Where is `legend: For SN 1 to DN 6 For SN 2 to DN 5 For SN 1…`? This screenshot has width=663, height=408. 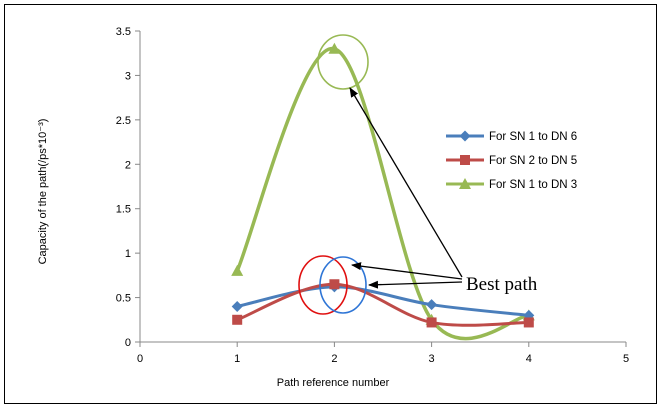
legend: For SN 1 to DN 6 For SN 2 to DN 5 For SN 1… is located at coordinates (511, 160).